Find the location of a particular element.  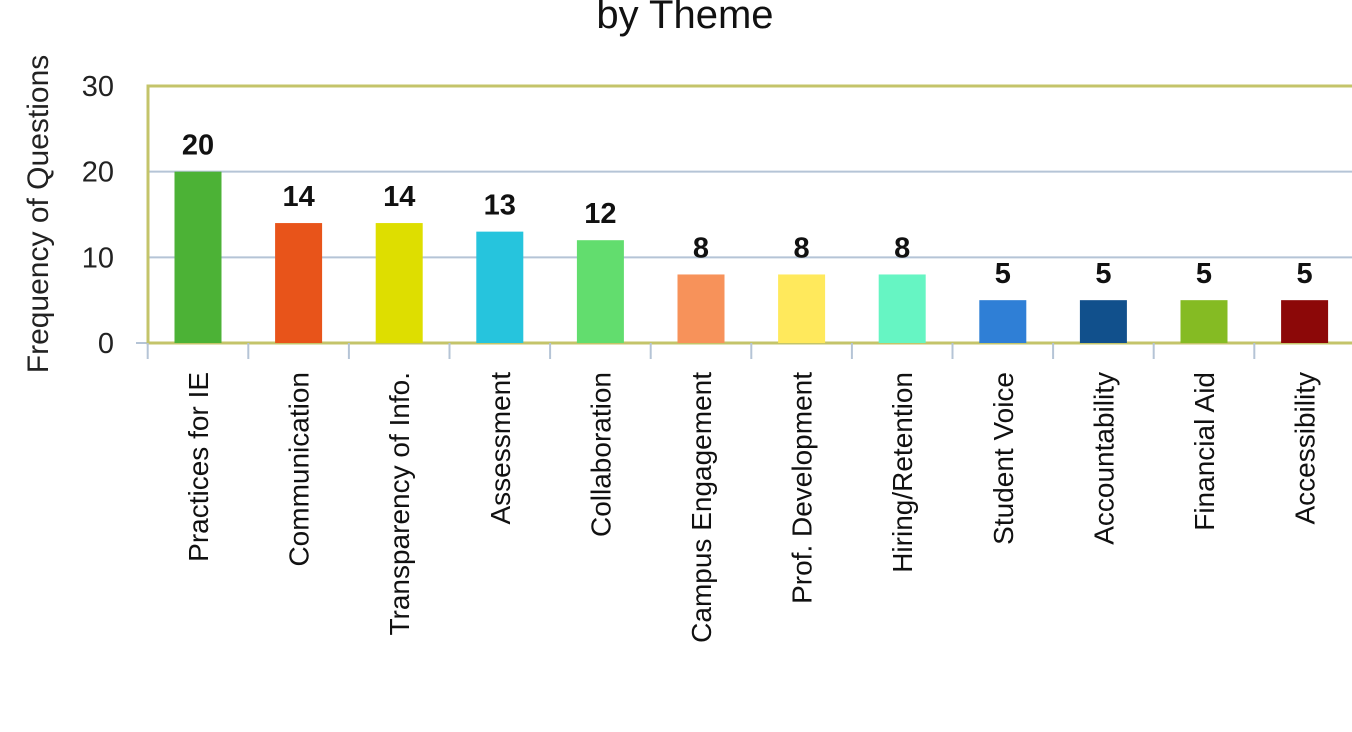

x-tick-label: Assessment is located at coordinates (500, 448).